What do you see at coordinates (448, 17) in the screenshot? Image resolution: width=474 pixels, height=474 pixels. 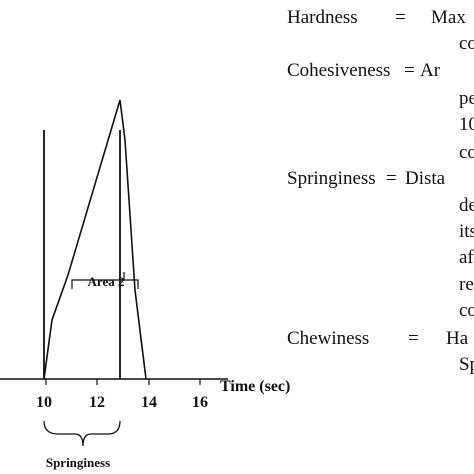 I see `definition-text: Max` at bounding box center [448, 17].